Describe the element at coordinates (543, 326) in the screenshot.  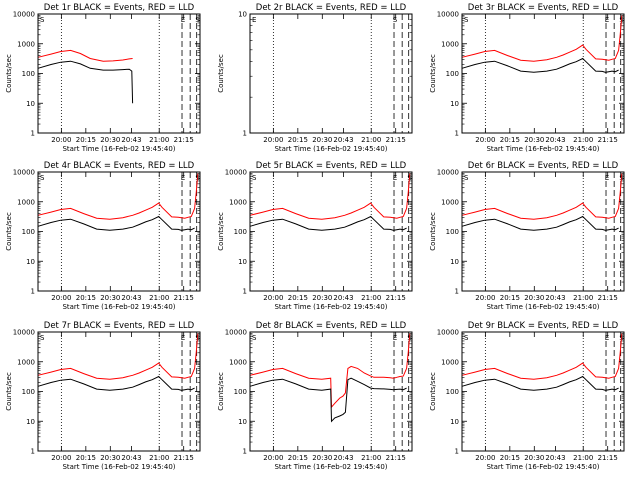
I see `panel-title: Det 9r BLACK = Events, RED = LLD` at that location.